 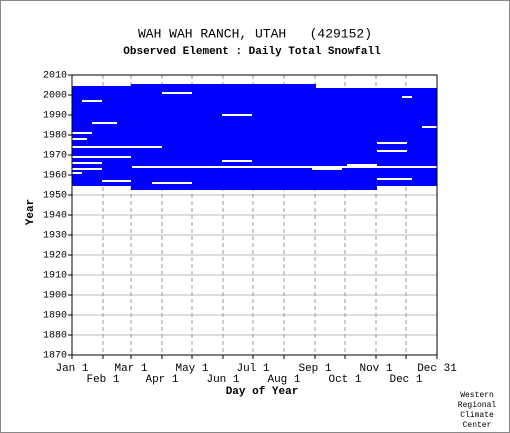 What do you see at coordinates (55, 156) in the screenshot?
I see `y-tick-label: 1970` at bounding box center [55, 156].